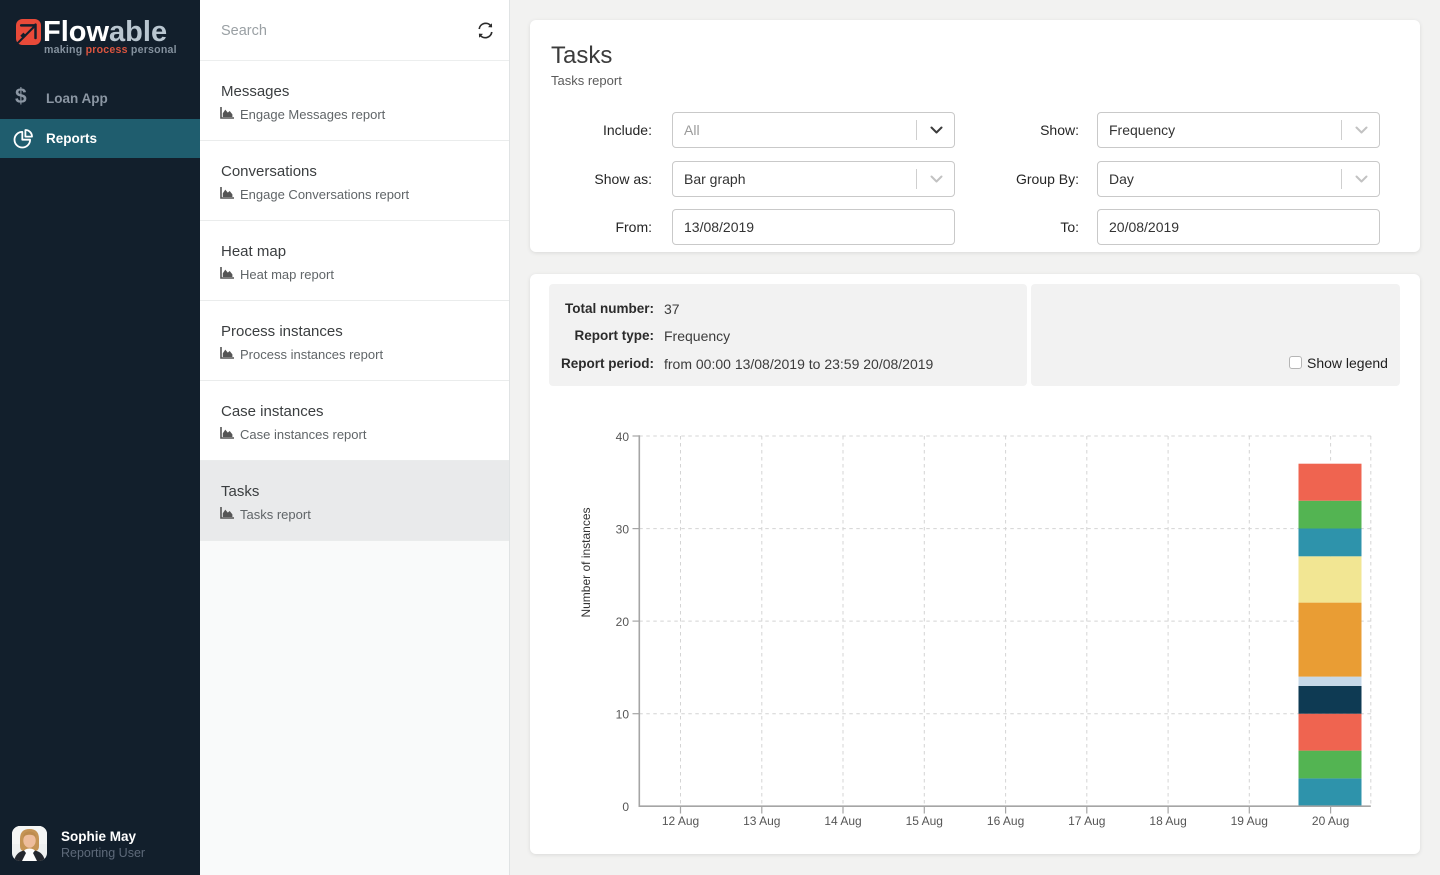  Describe the element at coordinates (761, 821) in the screenshot. I see `svg-text: 13 Aug` at that location.